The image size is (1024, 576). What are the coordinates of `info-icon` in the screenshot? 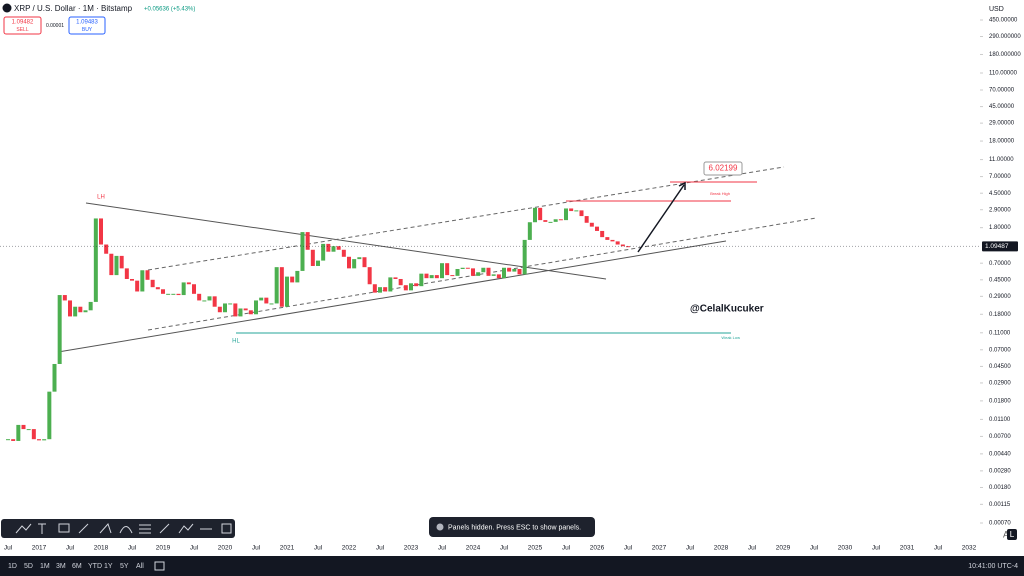 It's located at (440, 527).